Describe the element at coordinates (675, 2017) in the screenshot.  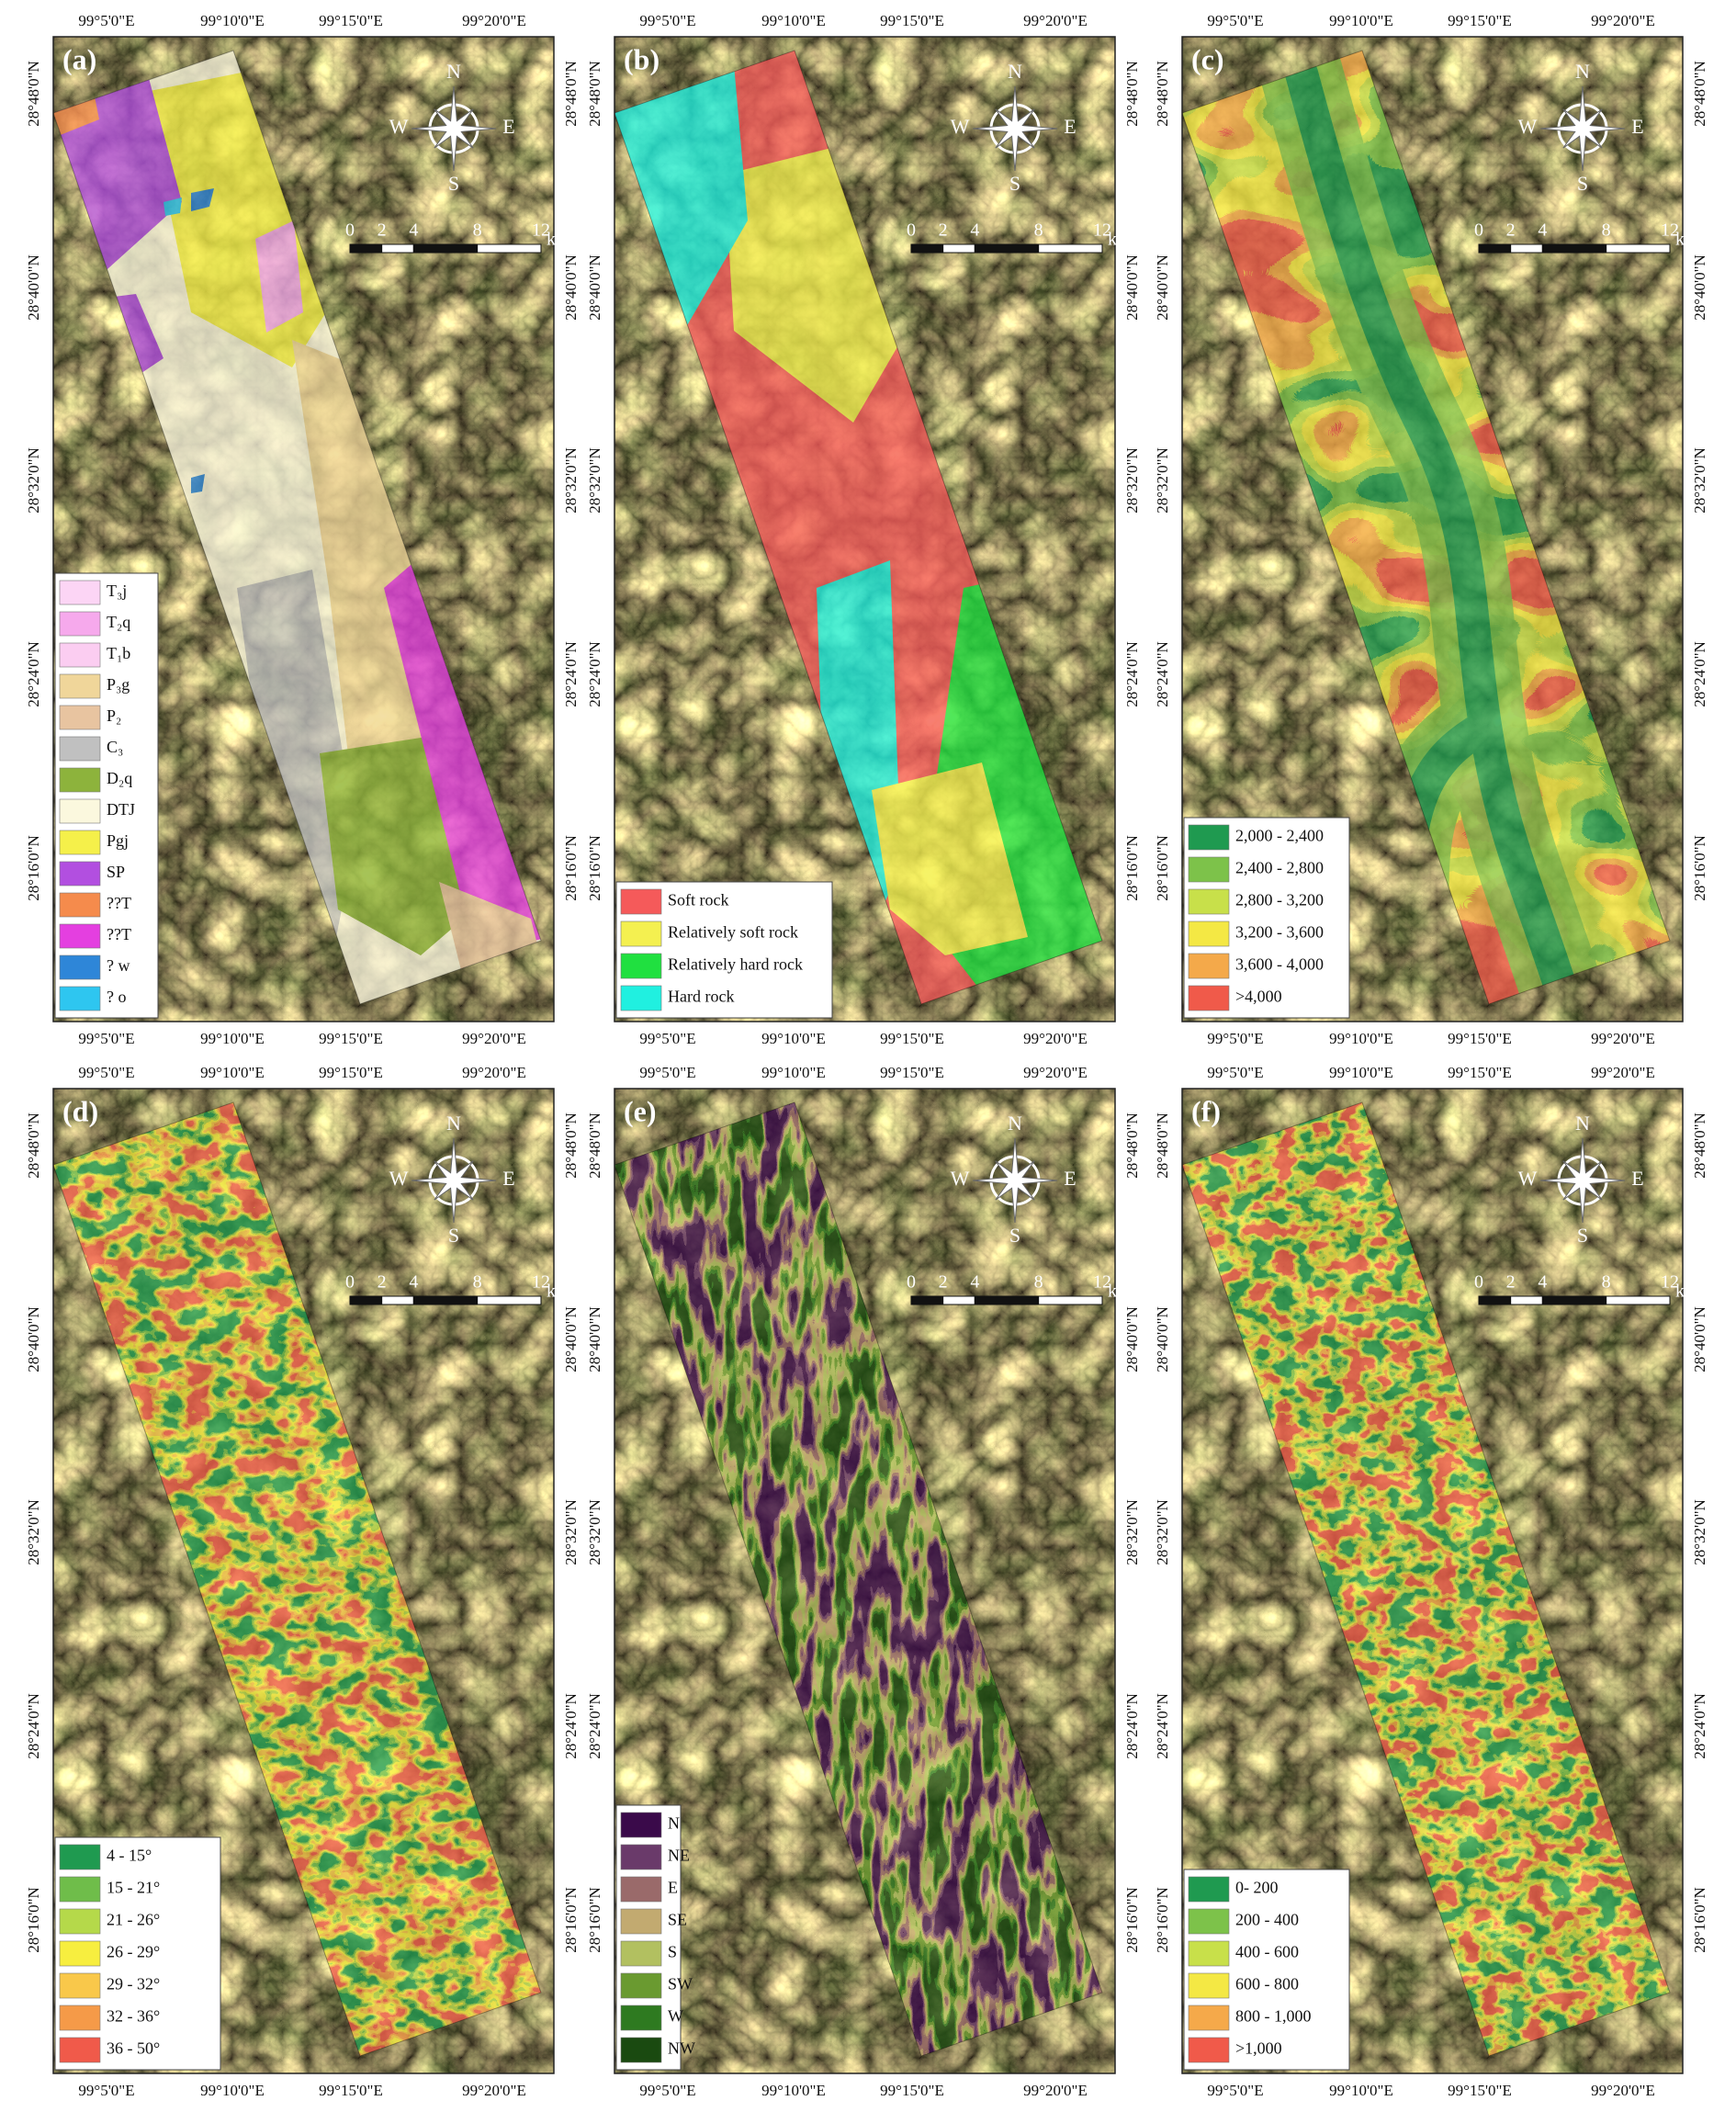
I see `legend-label: W` at that location.